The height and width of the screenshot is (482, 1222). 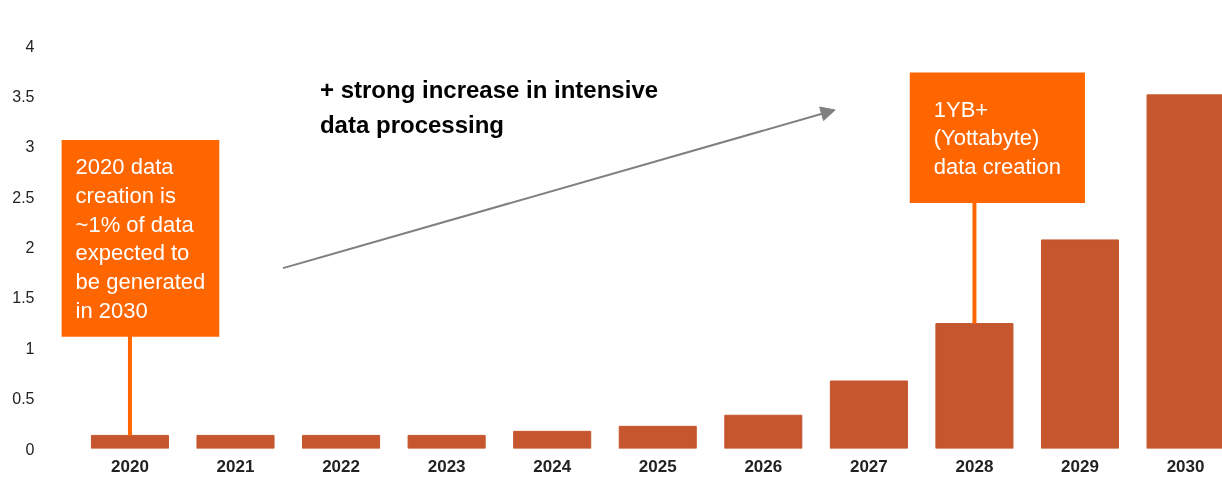 What do you see at coordinates (446, 466) in the screenshot?
I see `x-tick-label: 2023` at bounding box center [446, 466].